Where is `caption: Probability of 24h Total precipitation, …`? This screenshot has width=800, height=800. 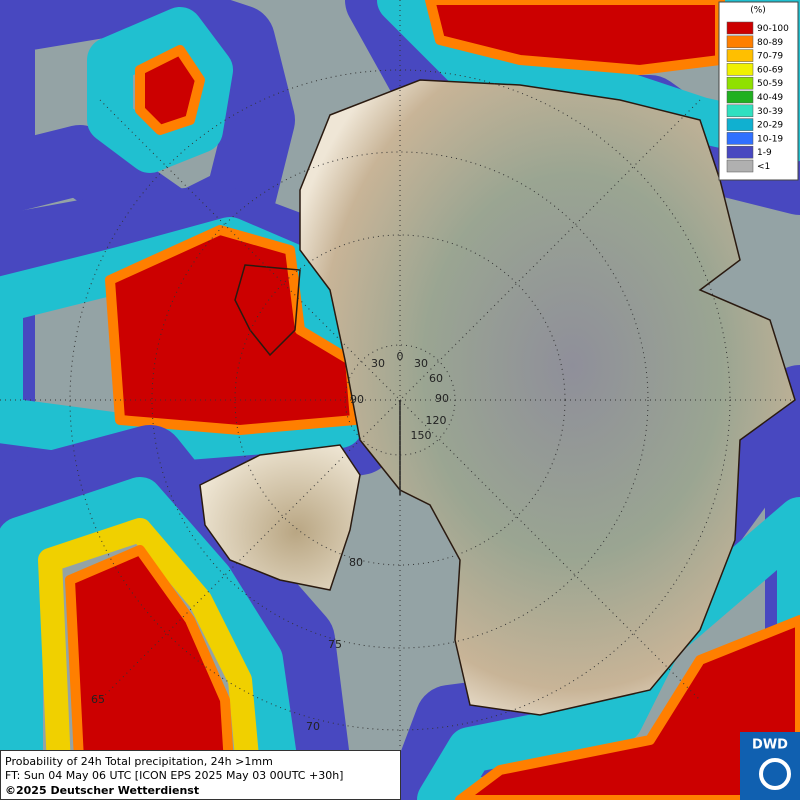
caption: Probability of 24h Total precipitation, … is located at coordinates (200, 775).